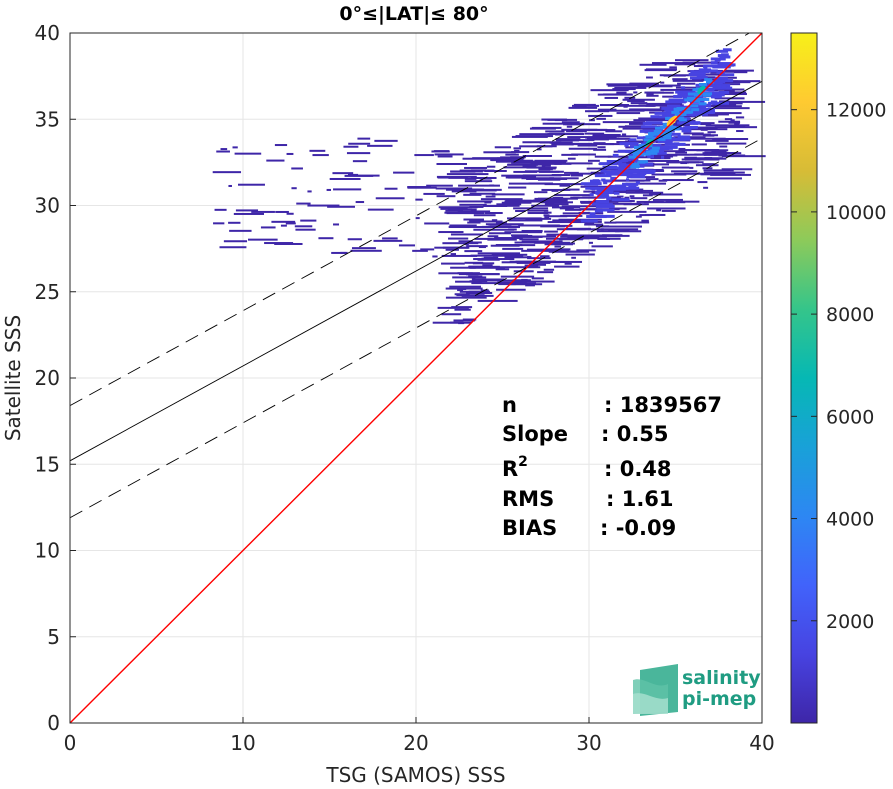  Describe the element at coordinates (850, 622) in the screenshot. I see `colorbar-tick-label-0: 2000` at that location.